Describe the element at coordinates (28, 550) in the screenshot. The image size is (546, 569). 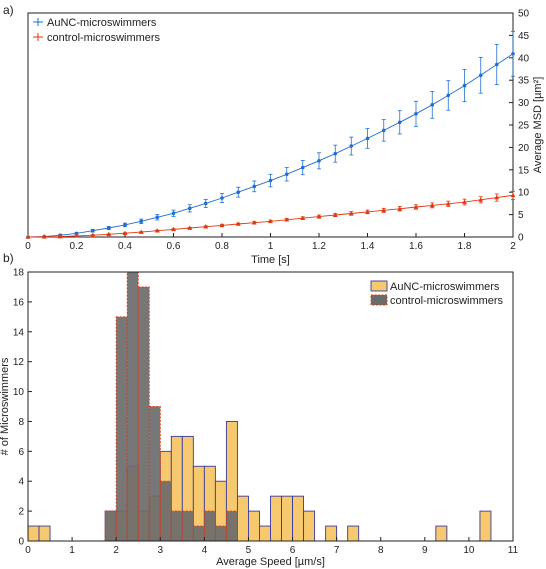
I see `histogram-x-tick-label: 0` at that location.